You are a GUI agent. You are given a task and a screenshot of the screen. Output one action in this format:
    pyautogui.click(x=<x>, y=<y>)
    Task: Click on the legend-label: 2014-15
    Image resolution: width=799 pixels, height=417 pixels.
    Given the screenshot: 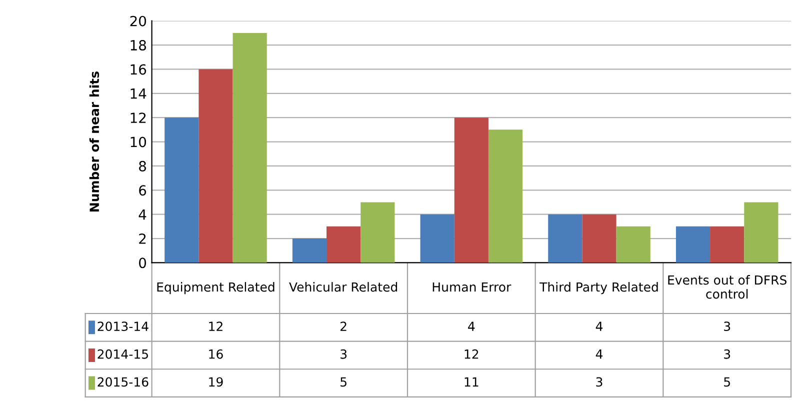 What is the action you would take?
    pyautogui.click(x=123, y=354)
    